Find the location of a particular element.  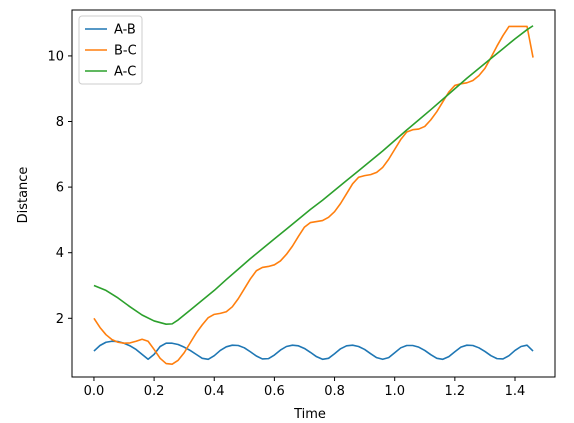

y-tick-label: 10 is located at coordinates (55, 56).